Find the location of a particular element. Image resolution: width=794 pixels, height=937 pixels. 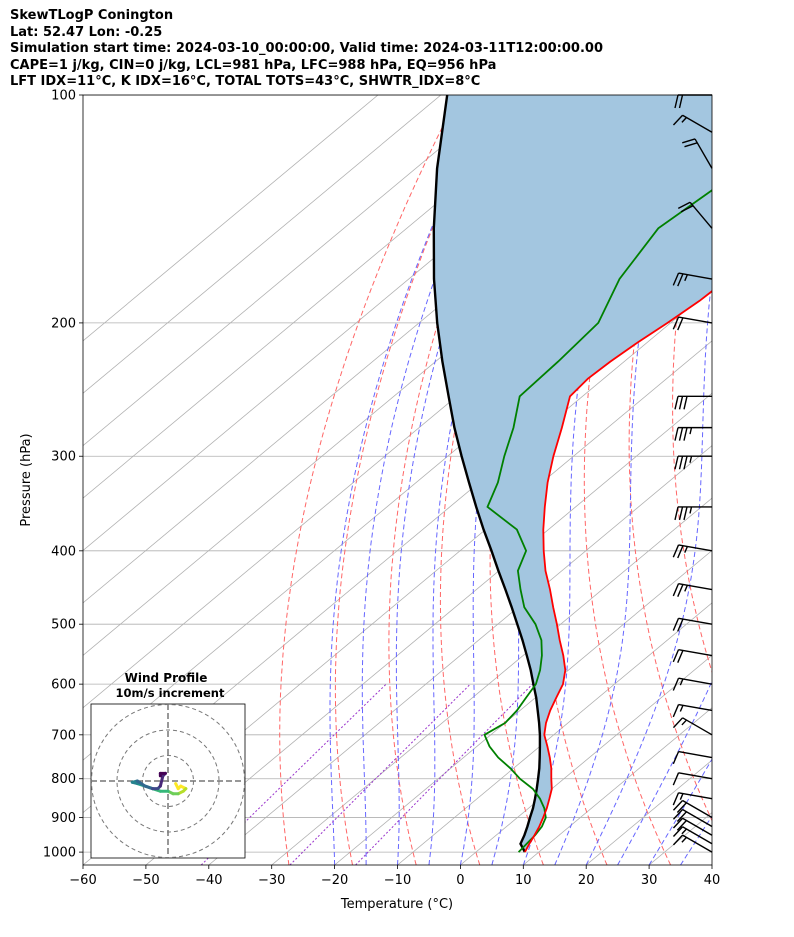

x-tick-label: −10 is located at coordinates (397, 880).